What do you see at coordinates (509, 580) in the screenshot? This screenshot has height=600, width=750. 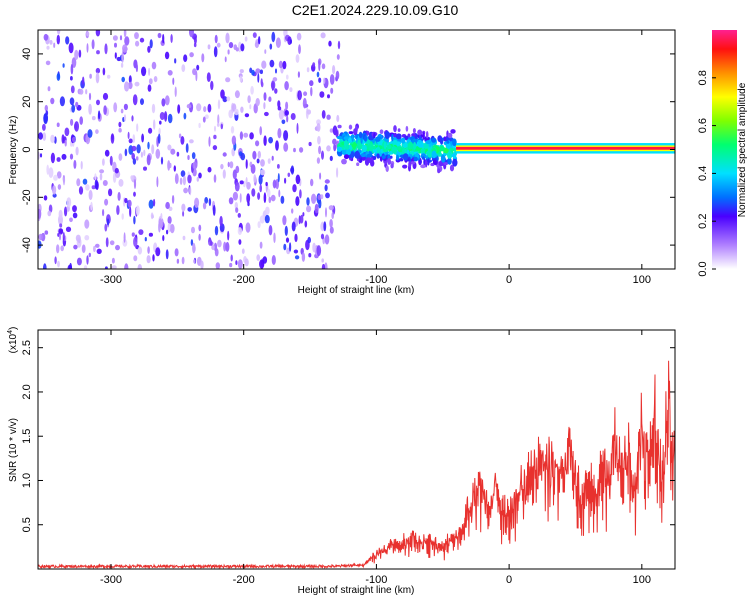 I see `snr-x-tick-label: 0` at bounding box center [509, 580].